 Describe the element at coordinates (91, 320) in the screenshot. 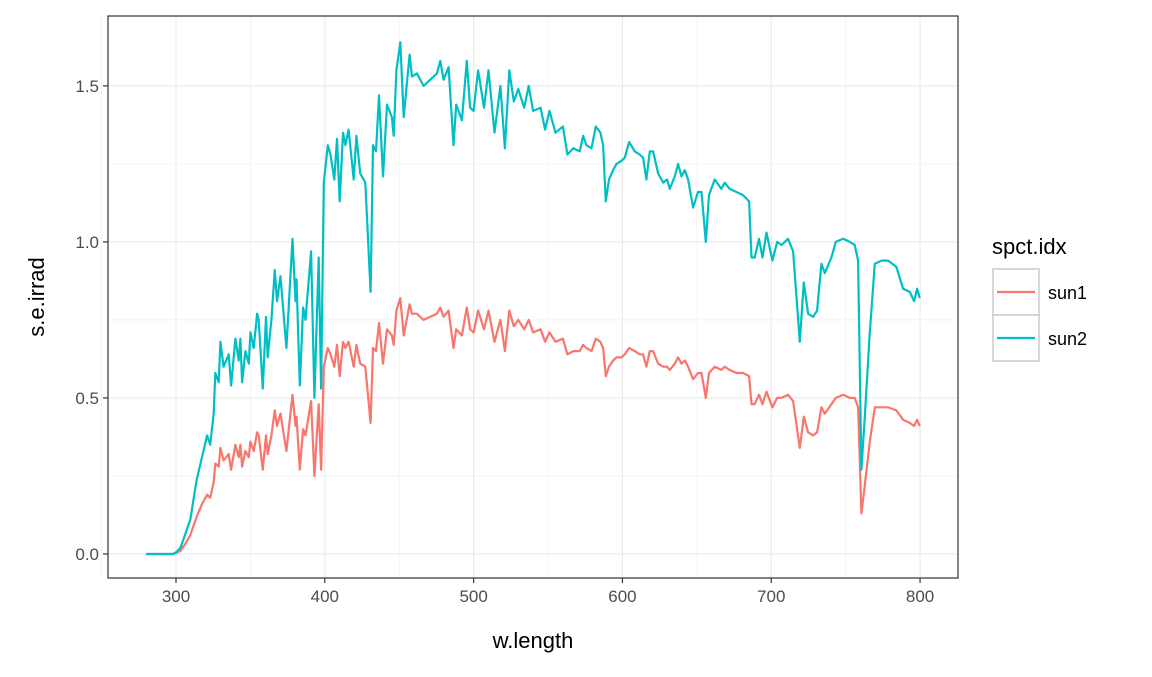

I see `y-axis: 0.0 0.5 1.0 1.5` at that location.